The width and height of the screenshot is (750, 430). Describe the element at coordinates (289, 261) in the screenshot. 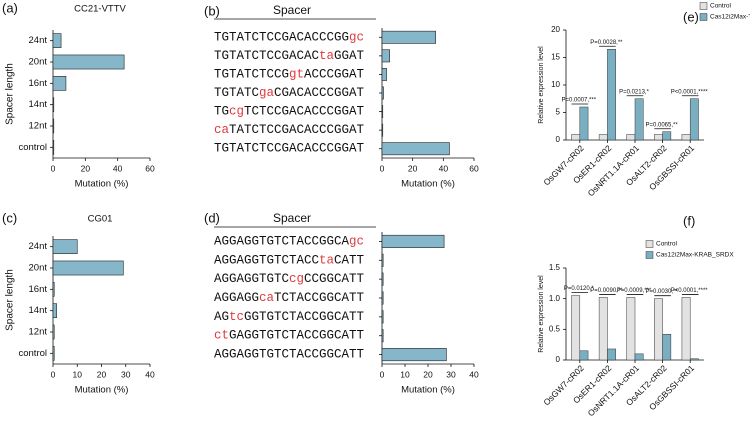

I see `sequence-label: AGGAGGTGTCTACCtaCATT` at that location.